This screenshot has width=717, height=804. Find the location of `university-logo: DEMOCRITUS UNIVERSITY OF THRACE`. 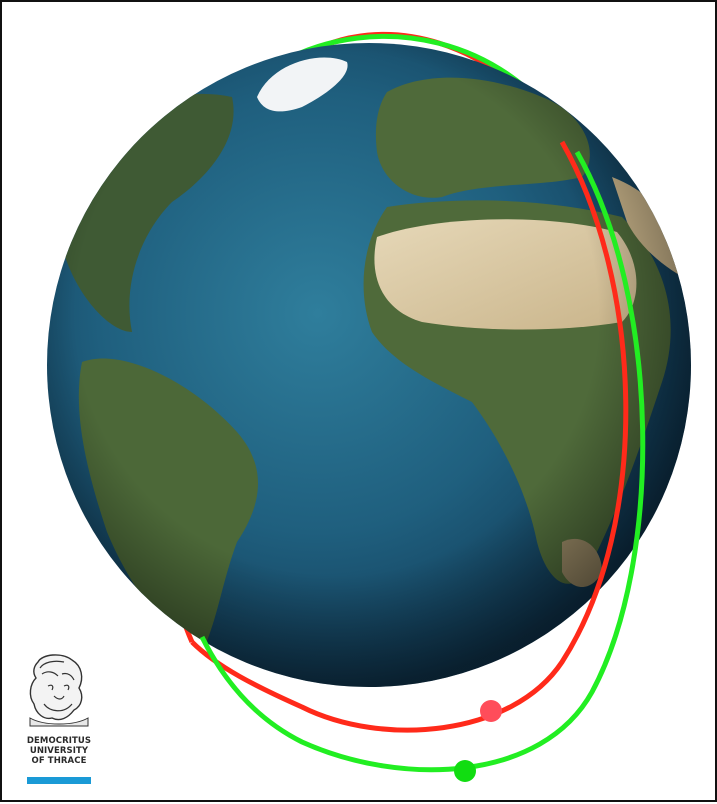

university-logo: DEMOCRITUS UNIVERSITY OF THRACE is located at coordinates (59, 751).